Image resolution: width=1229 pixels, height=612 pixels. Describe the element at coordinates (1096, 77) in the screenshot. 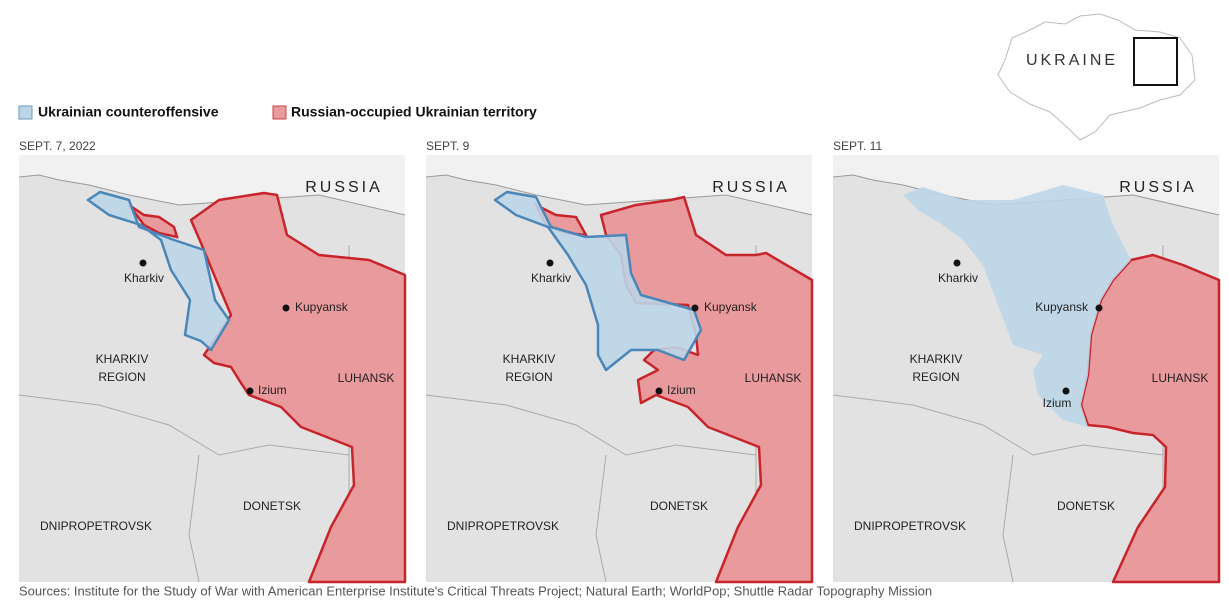

I see `inset-outline` at that location.